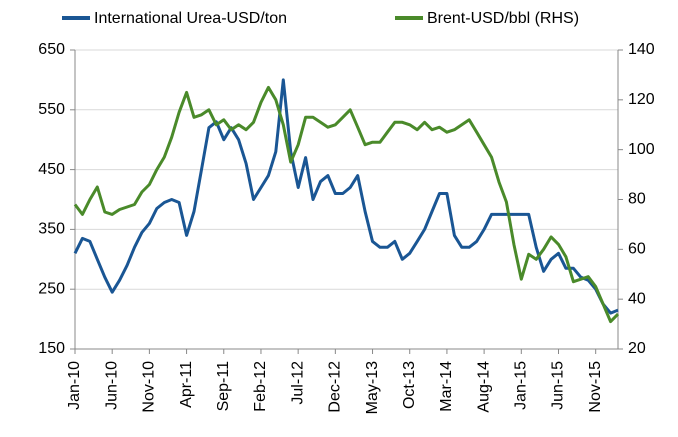 This screenshot has width=678, height=437. What do you see at coordinates (637, 199) in the screenshot?
I see `y2-tick-label: 80` at bounding box center [637, 199].